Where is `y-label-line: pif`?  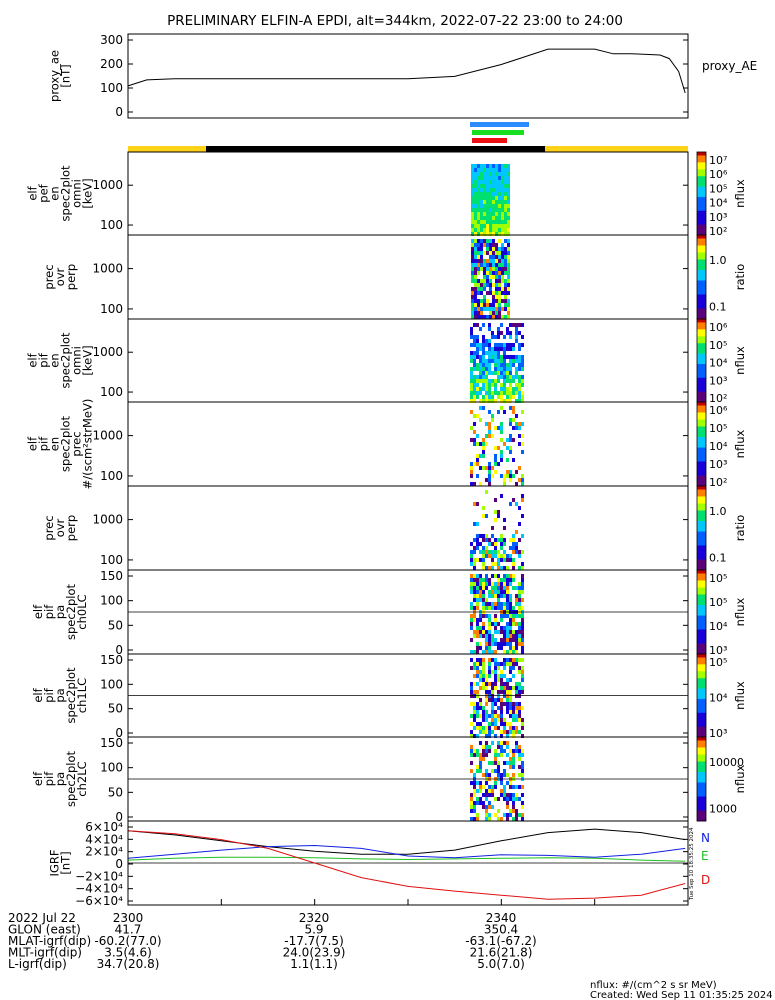
y-label-line: pif is located at coordinates (49, 611).